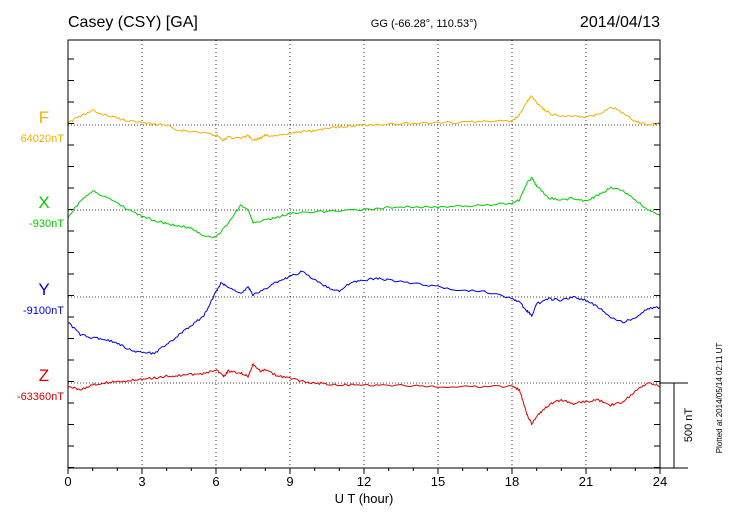 Image resolution: width=730 pixels, height=520 pixels. Describe the element at coordinates (133, 22) in the screenshot. I see `station-title: Casey (CSY) [GA]` at that location.